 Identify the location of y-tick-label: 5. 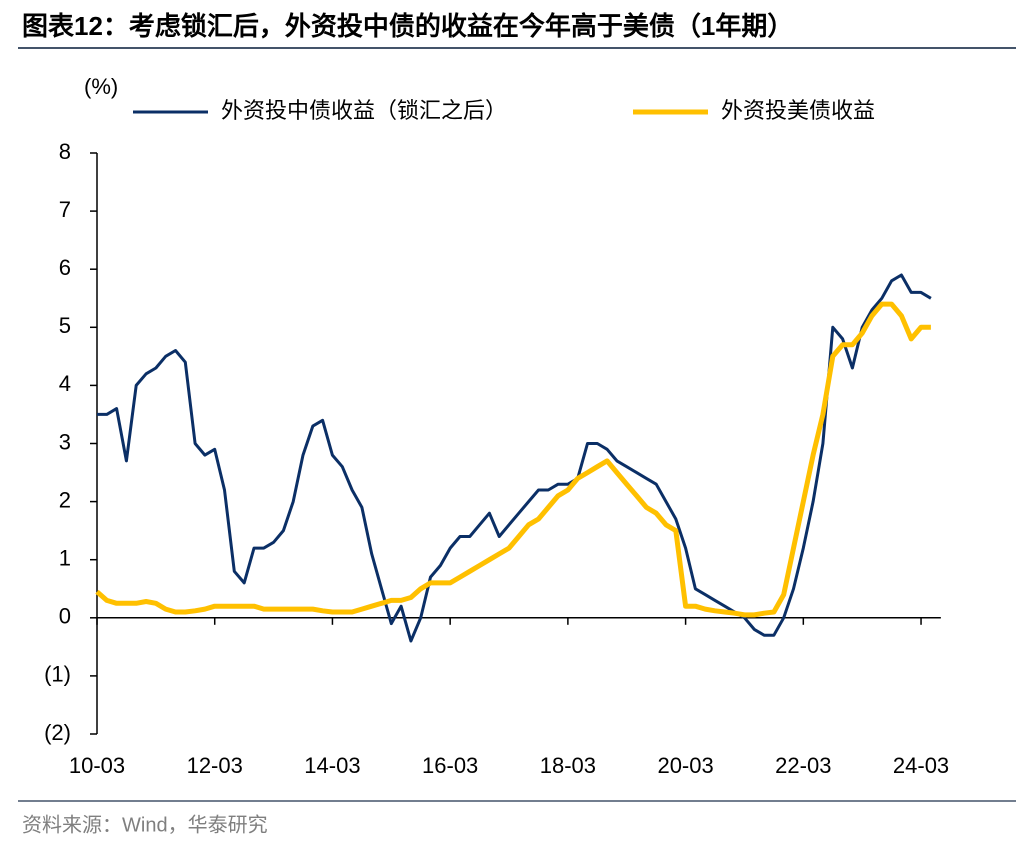
(65, 325).